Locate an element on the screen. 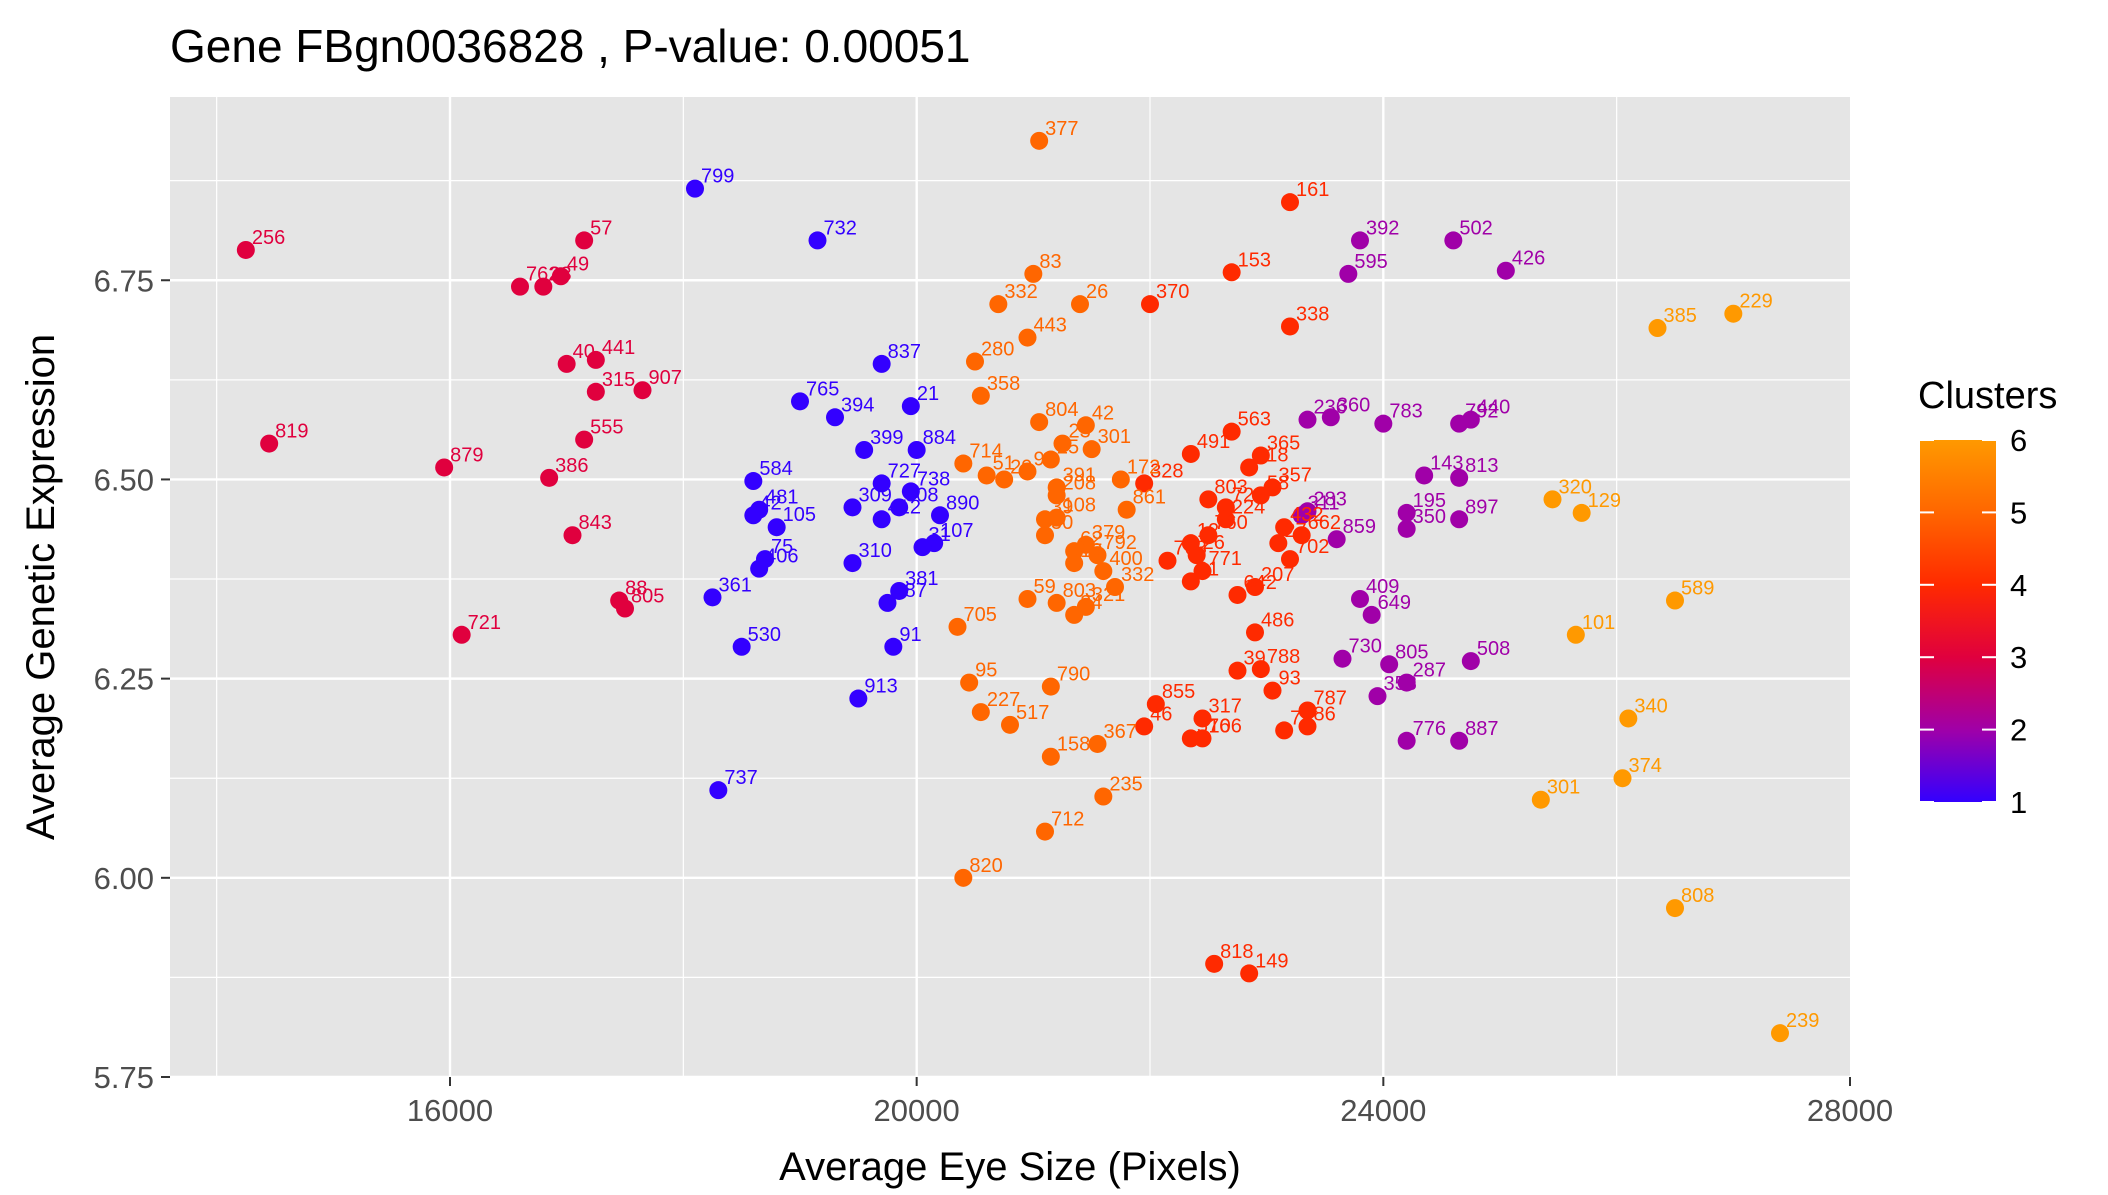 Image resolution: width=2108 pixels, height=1195 pixels. point-label: 75 is located at coordinates (782, 547).